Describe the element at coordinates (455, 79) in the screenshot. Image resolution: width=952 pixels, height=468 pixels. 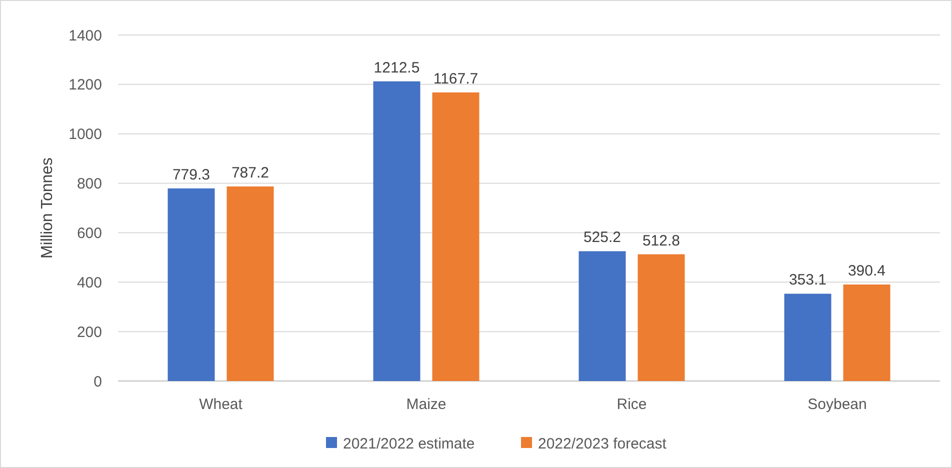
I see `data-label: 1167.7` at that location.